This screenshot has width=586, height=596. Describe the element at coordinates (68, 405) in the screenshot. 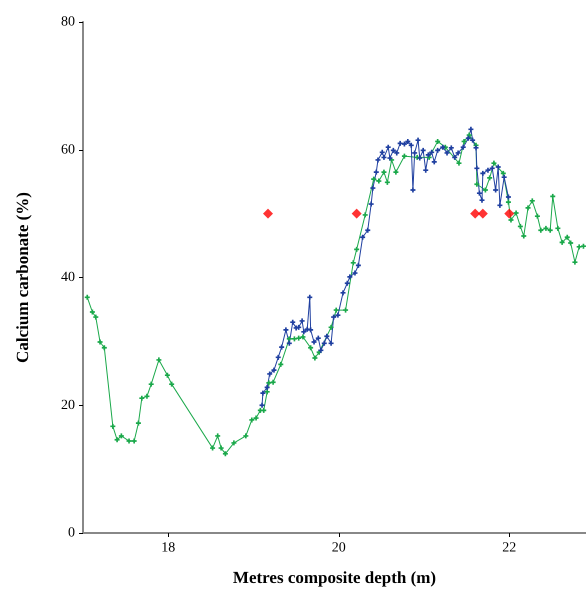

I see `y-tick-label: 20` at that location.